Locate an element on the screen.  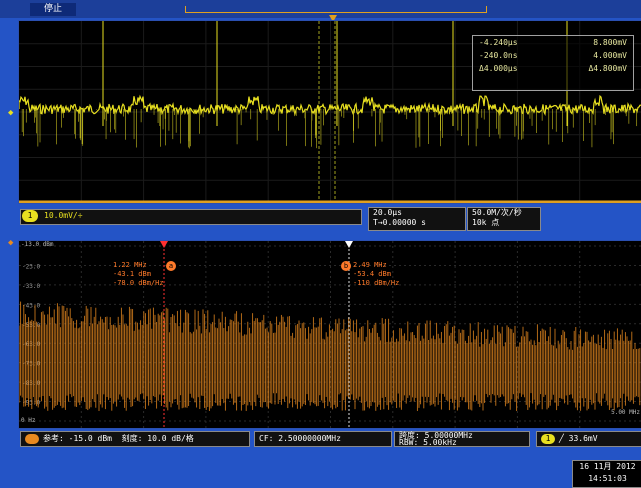
marker-a-pointer is located at coordinates (164, 244).